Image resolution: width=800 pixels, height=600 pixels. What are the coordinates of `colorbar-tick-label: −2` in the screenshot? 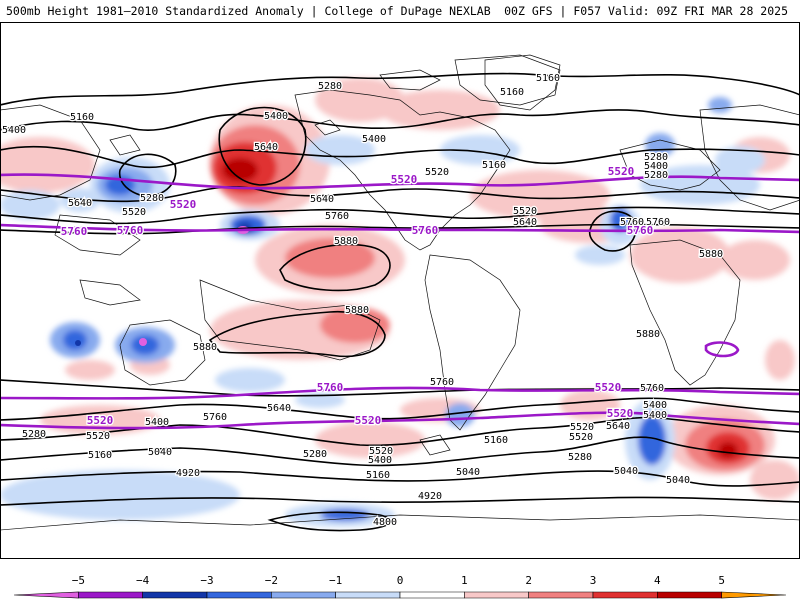 It's located at (271, 580).